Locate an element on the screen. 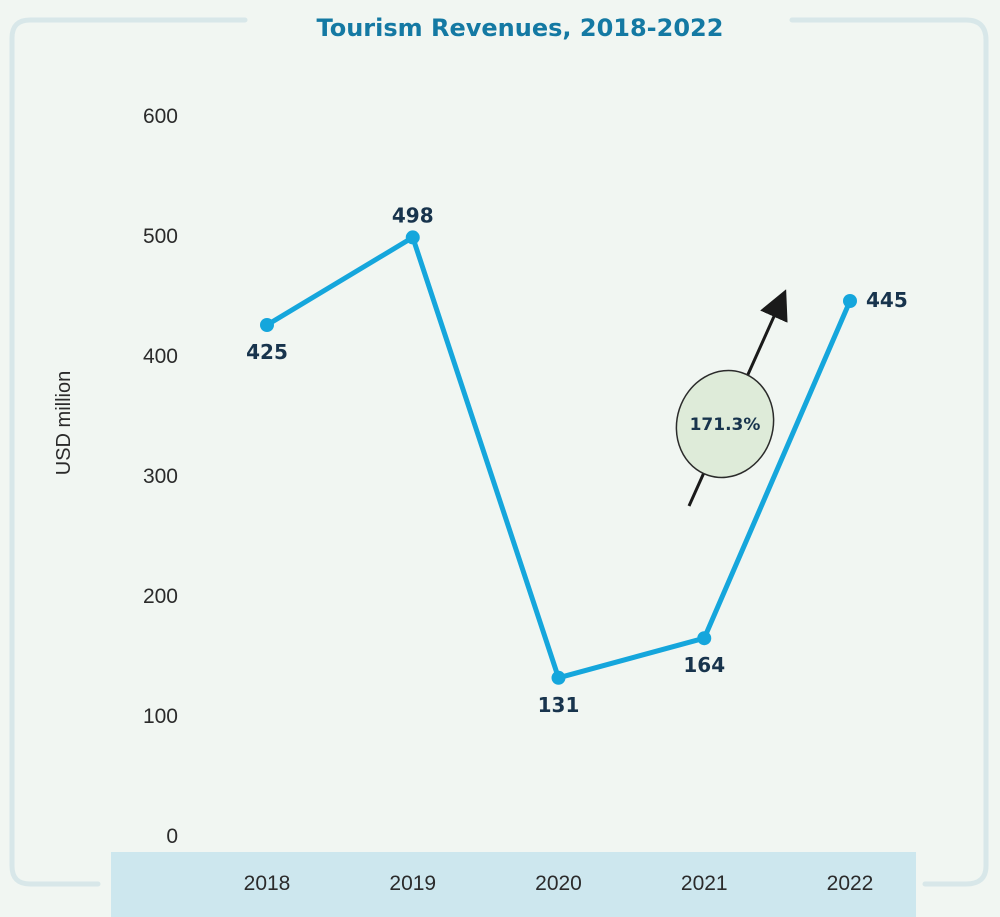  y-axis-ticks: 0 100 200 300 400 500 600 is located at coordinates (160, 476).